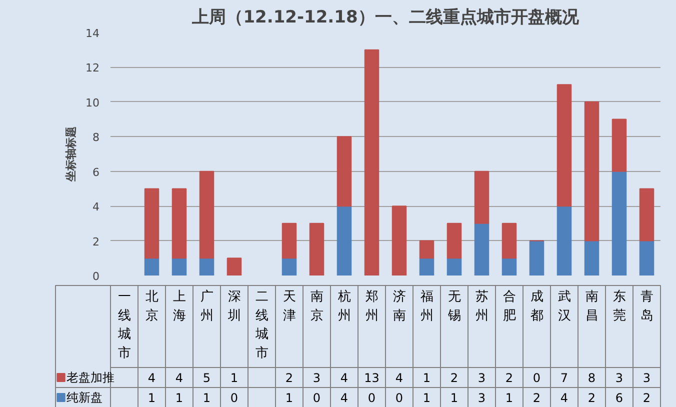 Image resolution: width=676 pixels, height=407 pixels. Describe the element at coordinates (233, 307) in the screenshot. I see `x-tick-label: 深圳` at that location.